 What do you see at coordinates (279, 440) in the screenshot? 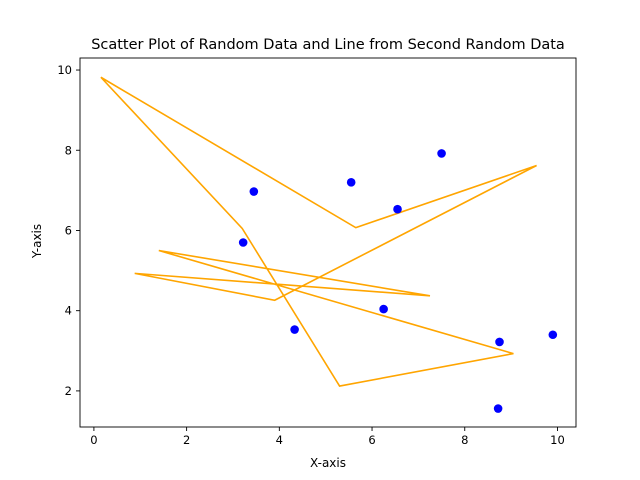
I see `x-tick-label: 4` at bounding box center [279, 440].